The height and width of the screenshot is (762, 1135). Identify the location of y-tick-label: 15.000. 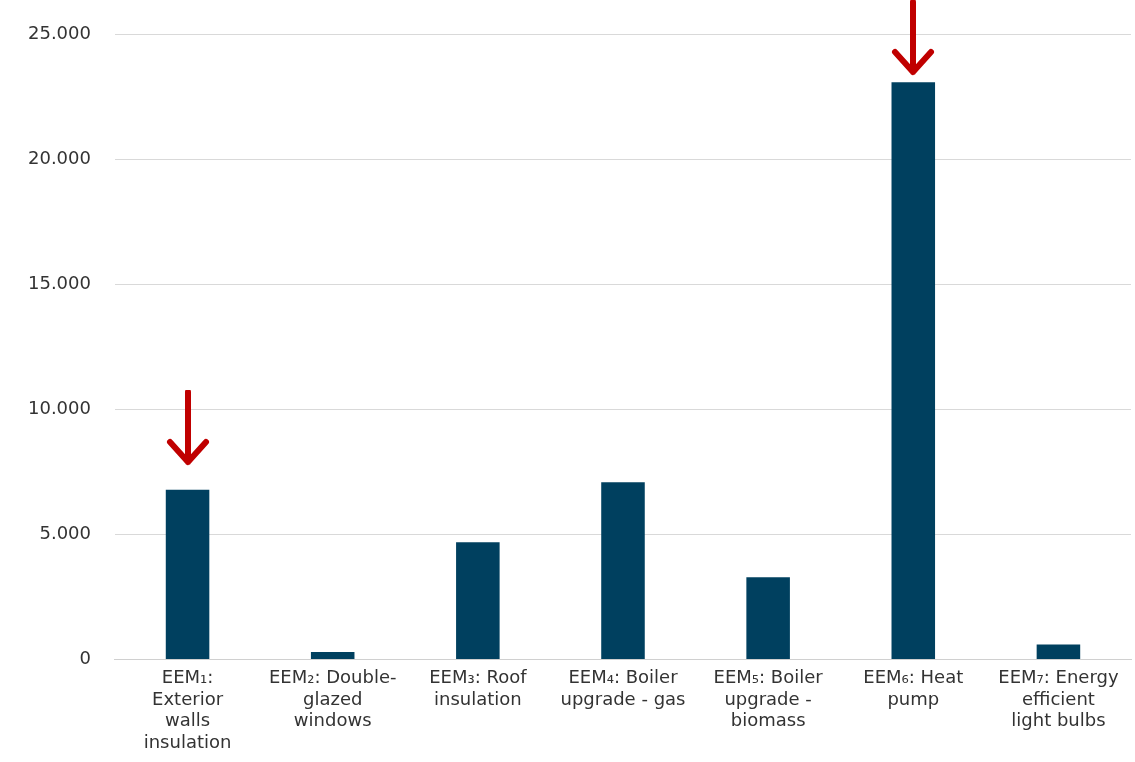
(59, 283).